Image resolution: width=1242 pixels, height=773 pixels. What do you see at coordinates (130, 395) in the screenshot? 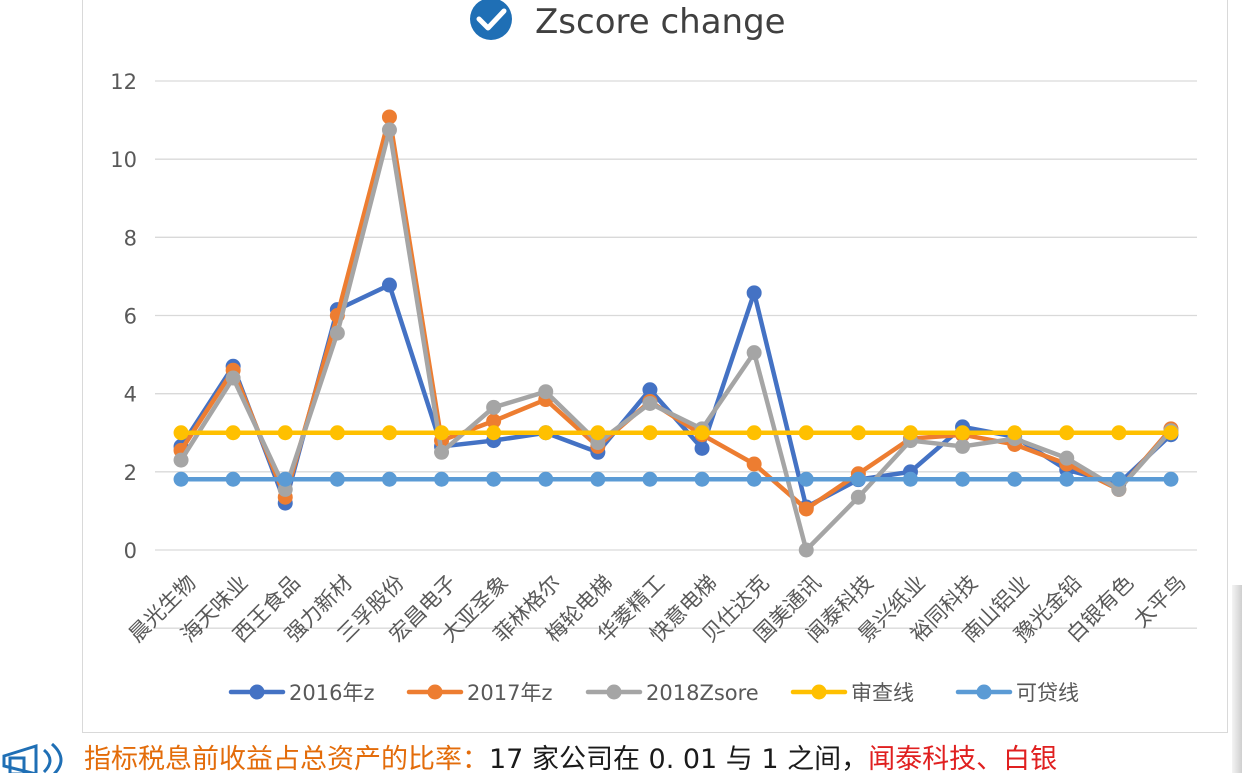
I see `y-tick-label: 4` at bounding box center [130, 395].